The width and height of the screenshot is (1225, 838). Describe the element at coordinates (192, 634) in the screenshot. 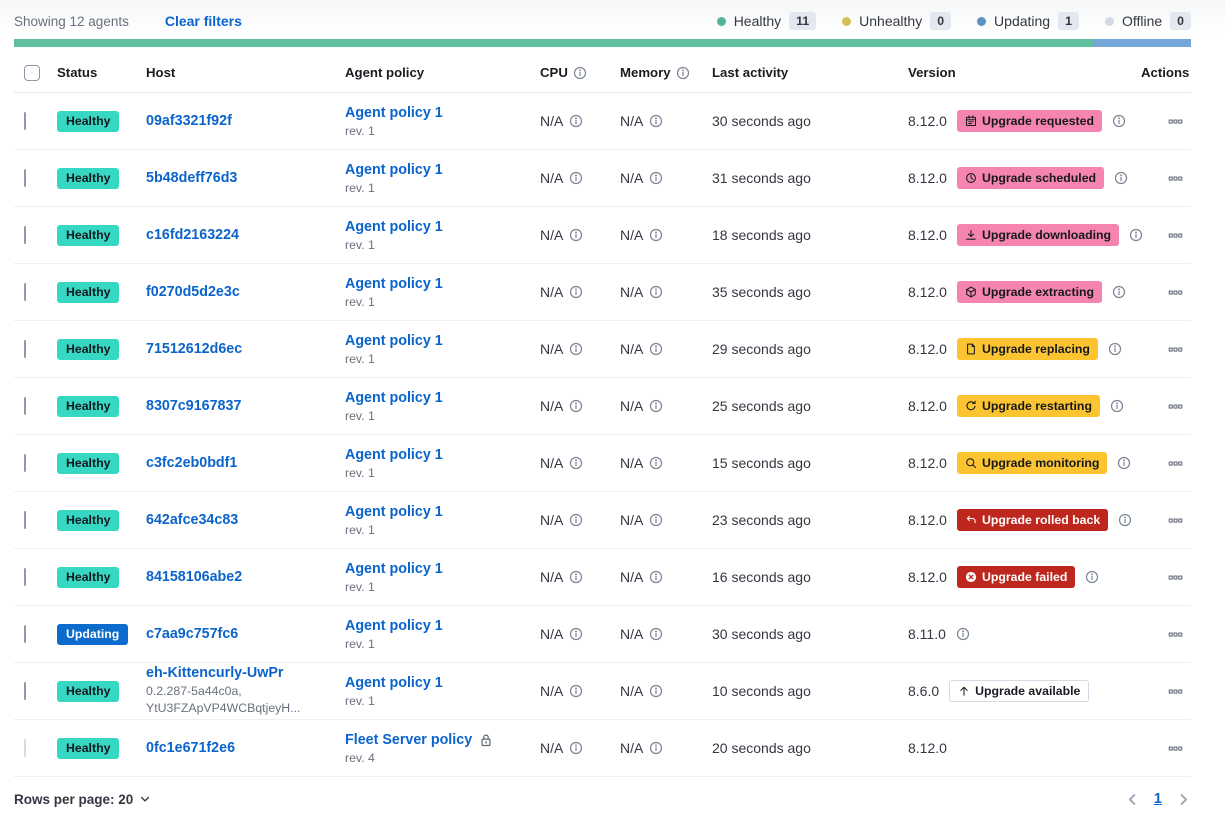

I see `host-link: c7aa9c757fc6` at that location.